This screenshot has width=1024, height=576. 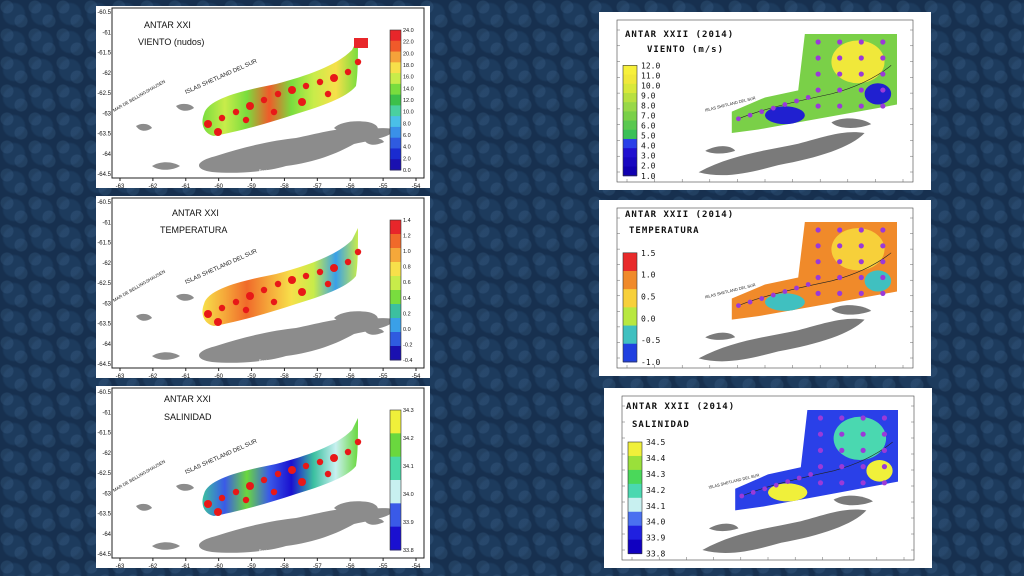 I want to click on x-tick-label: -56, so click(x=350, y=376).